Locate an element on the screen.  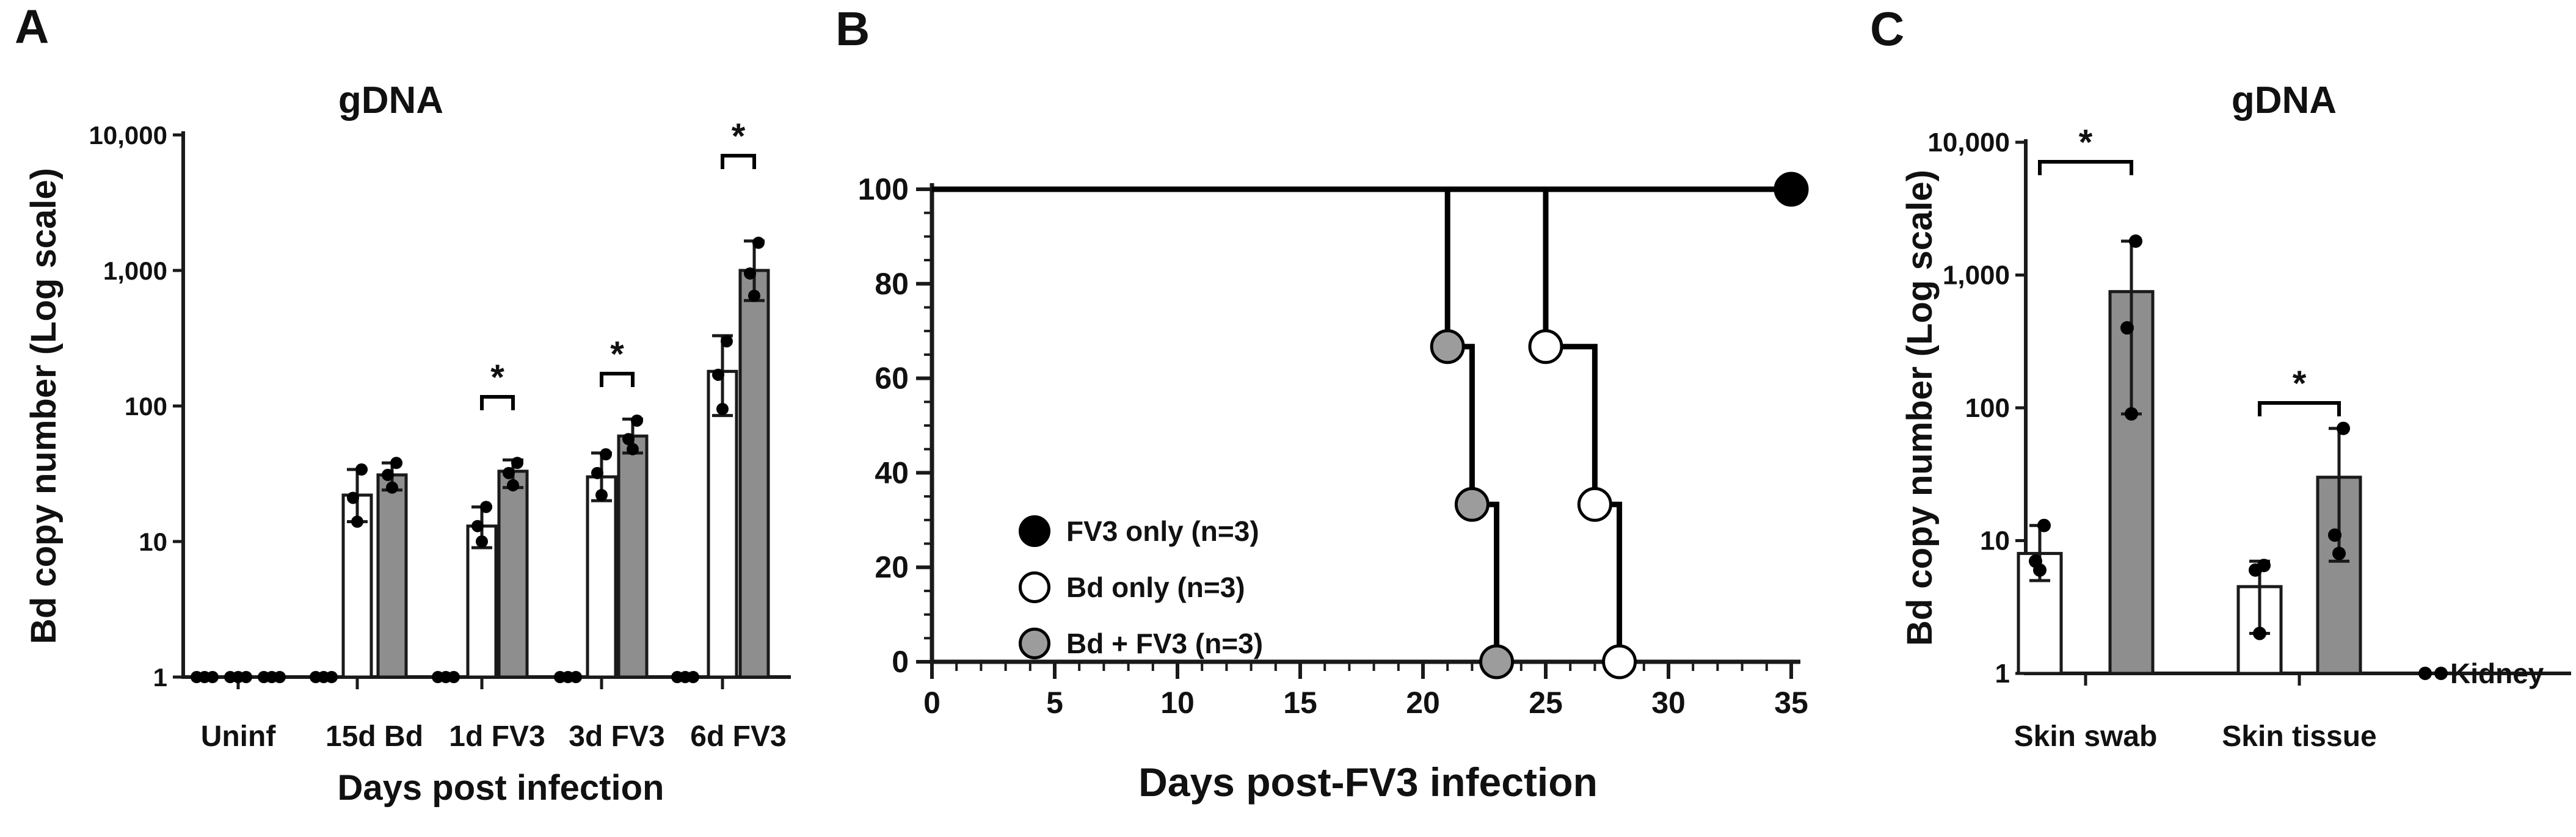
x-category-label: 15d Bd is located at coordinates (374, 737).